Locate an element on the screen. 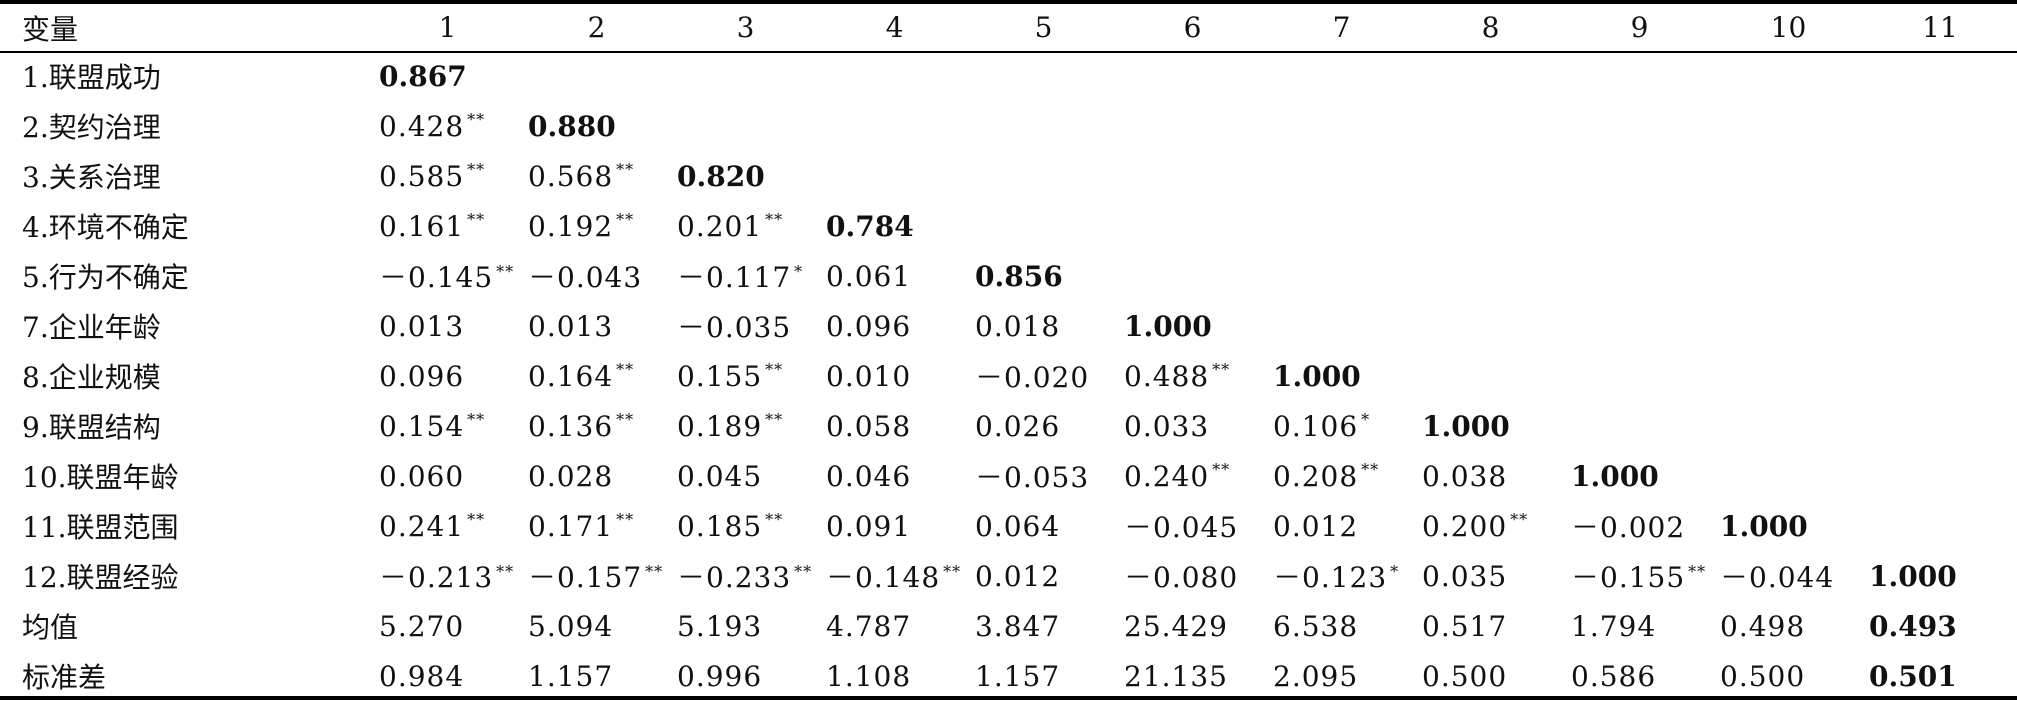 The width and height of the screenshot is (2017, 701). table-cell: 0.046 is located at coordinates (894, 476).